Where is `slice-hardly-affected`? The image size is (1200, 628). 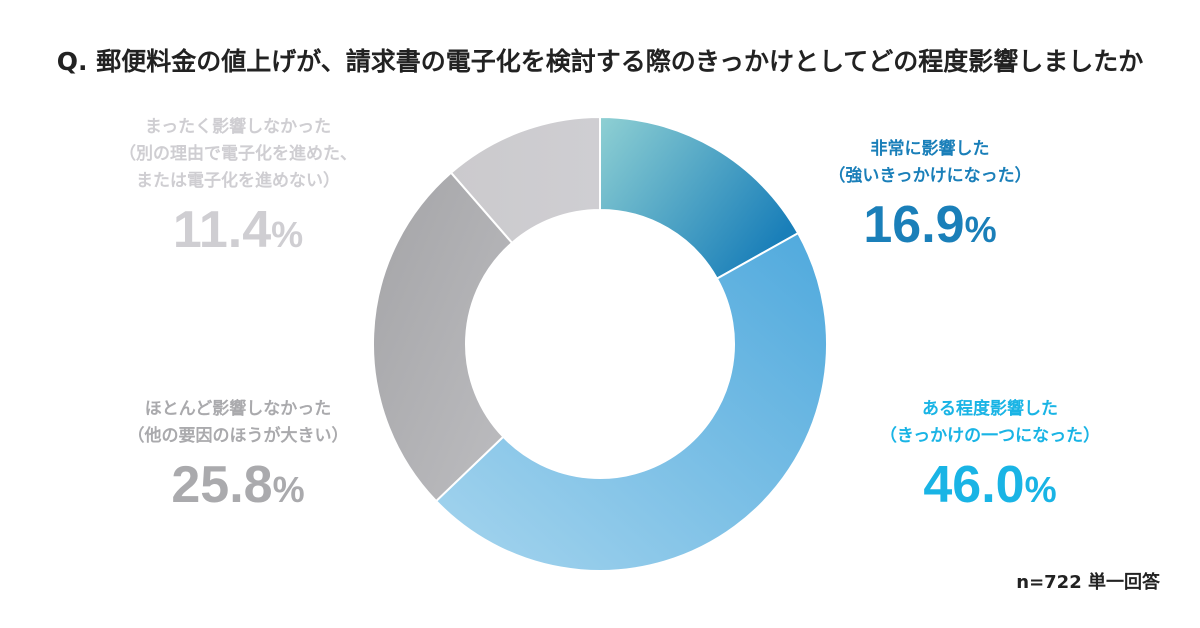
slice-hardly-affected is located at coordinates (443, 337).